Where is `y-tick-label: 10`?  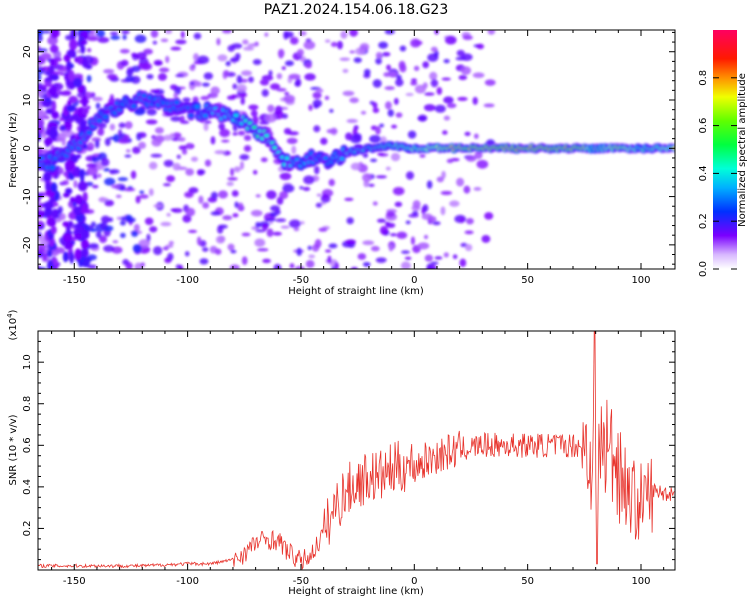 y-tick-label: 10 is located at coordinates (27, 100).